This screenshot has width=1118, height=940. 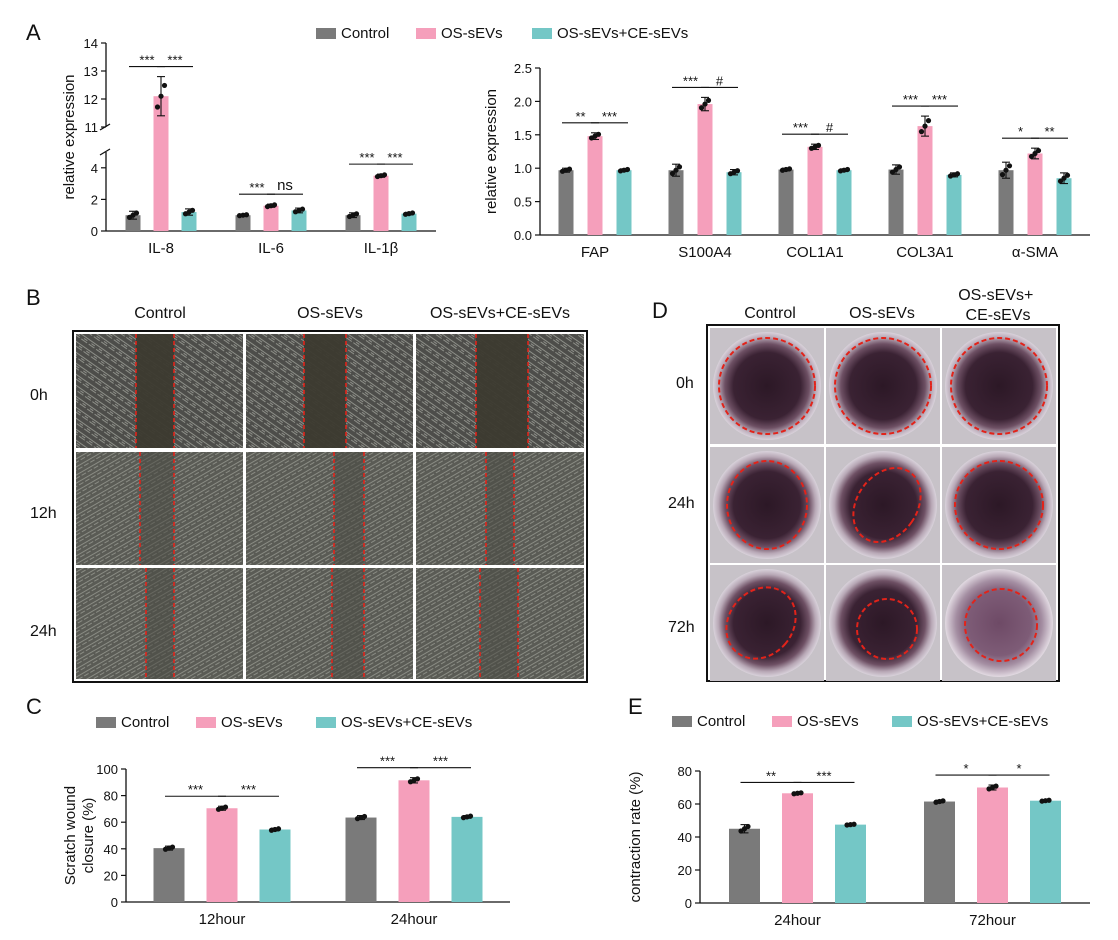 What do you see at coordinates (33, 32) in the screenshot?
I see `panel-letter-a: A` at bounding box center [33, 32].